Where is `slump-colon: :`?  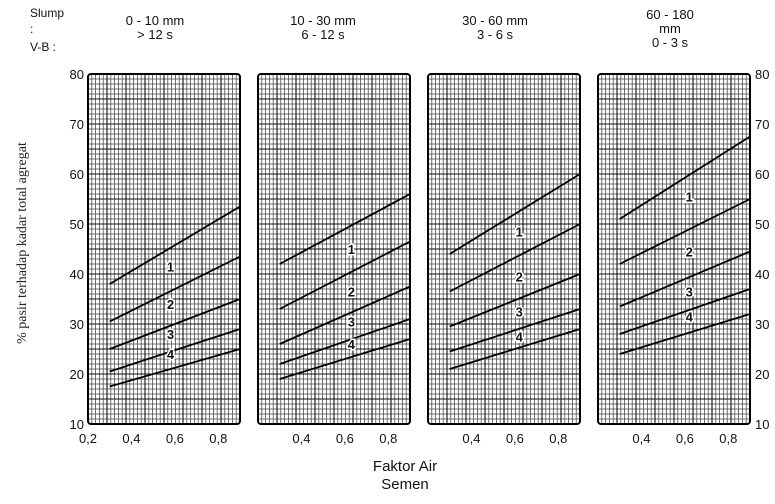
slump-colon: : is located at coordinates (32, 29).